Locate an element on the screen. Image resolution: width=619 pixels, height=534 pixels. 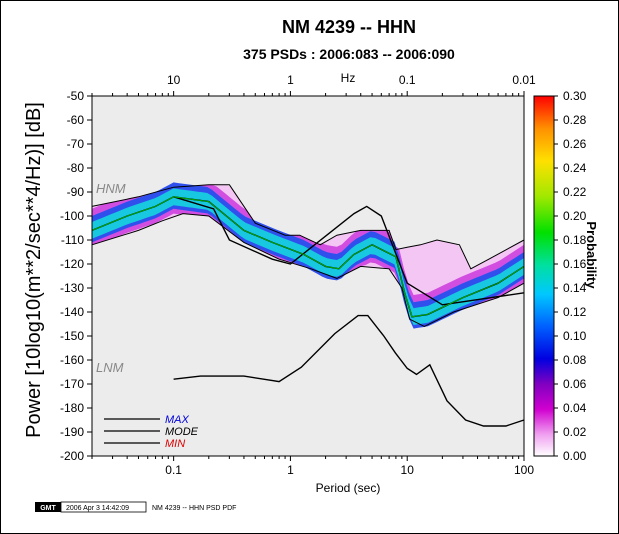
timestamp: 2006 Apr 3 14:42:09 is located at coordinates (97, 508).